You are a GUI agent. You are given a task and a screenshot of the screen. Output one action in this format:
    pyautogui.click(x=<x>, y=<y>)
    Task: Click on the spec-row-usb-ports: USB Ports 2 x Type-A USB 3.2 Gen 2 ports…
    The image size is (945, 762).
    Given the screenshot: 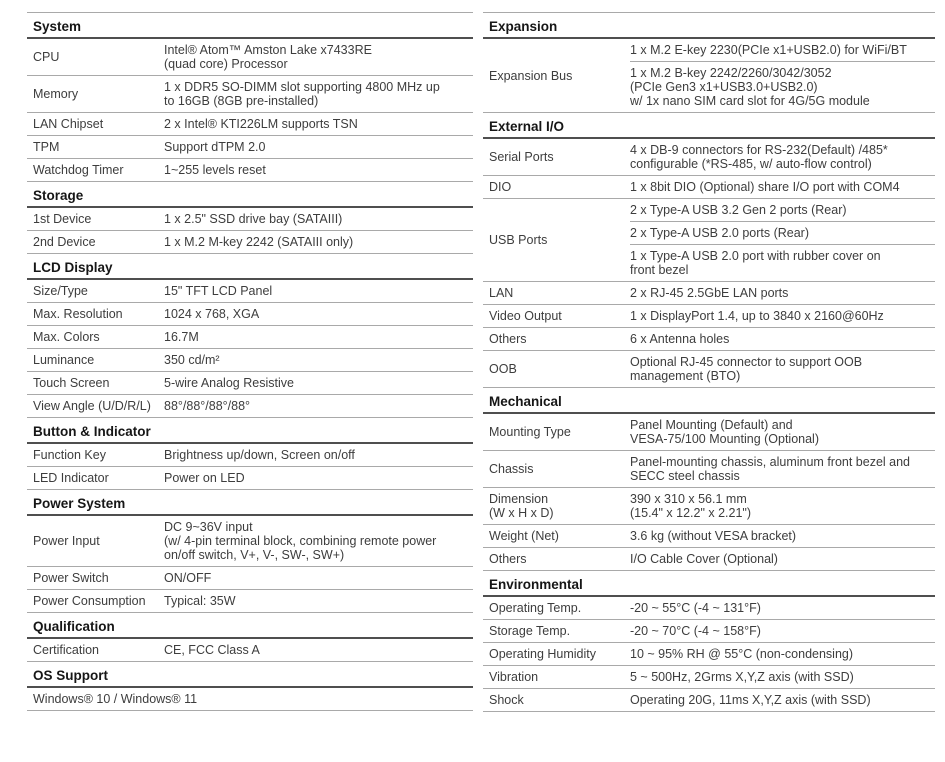 What is the action you would take?
    pyautogui.click(x=709, y=240)
    